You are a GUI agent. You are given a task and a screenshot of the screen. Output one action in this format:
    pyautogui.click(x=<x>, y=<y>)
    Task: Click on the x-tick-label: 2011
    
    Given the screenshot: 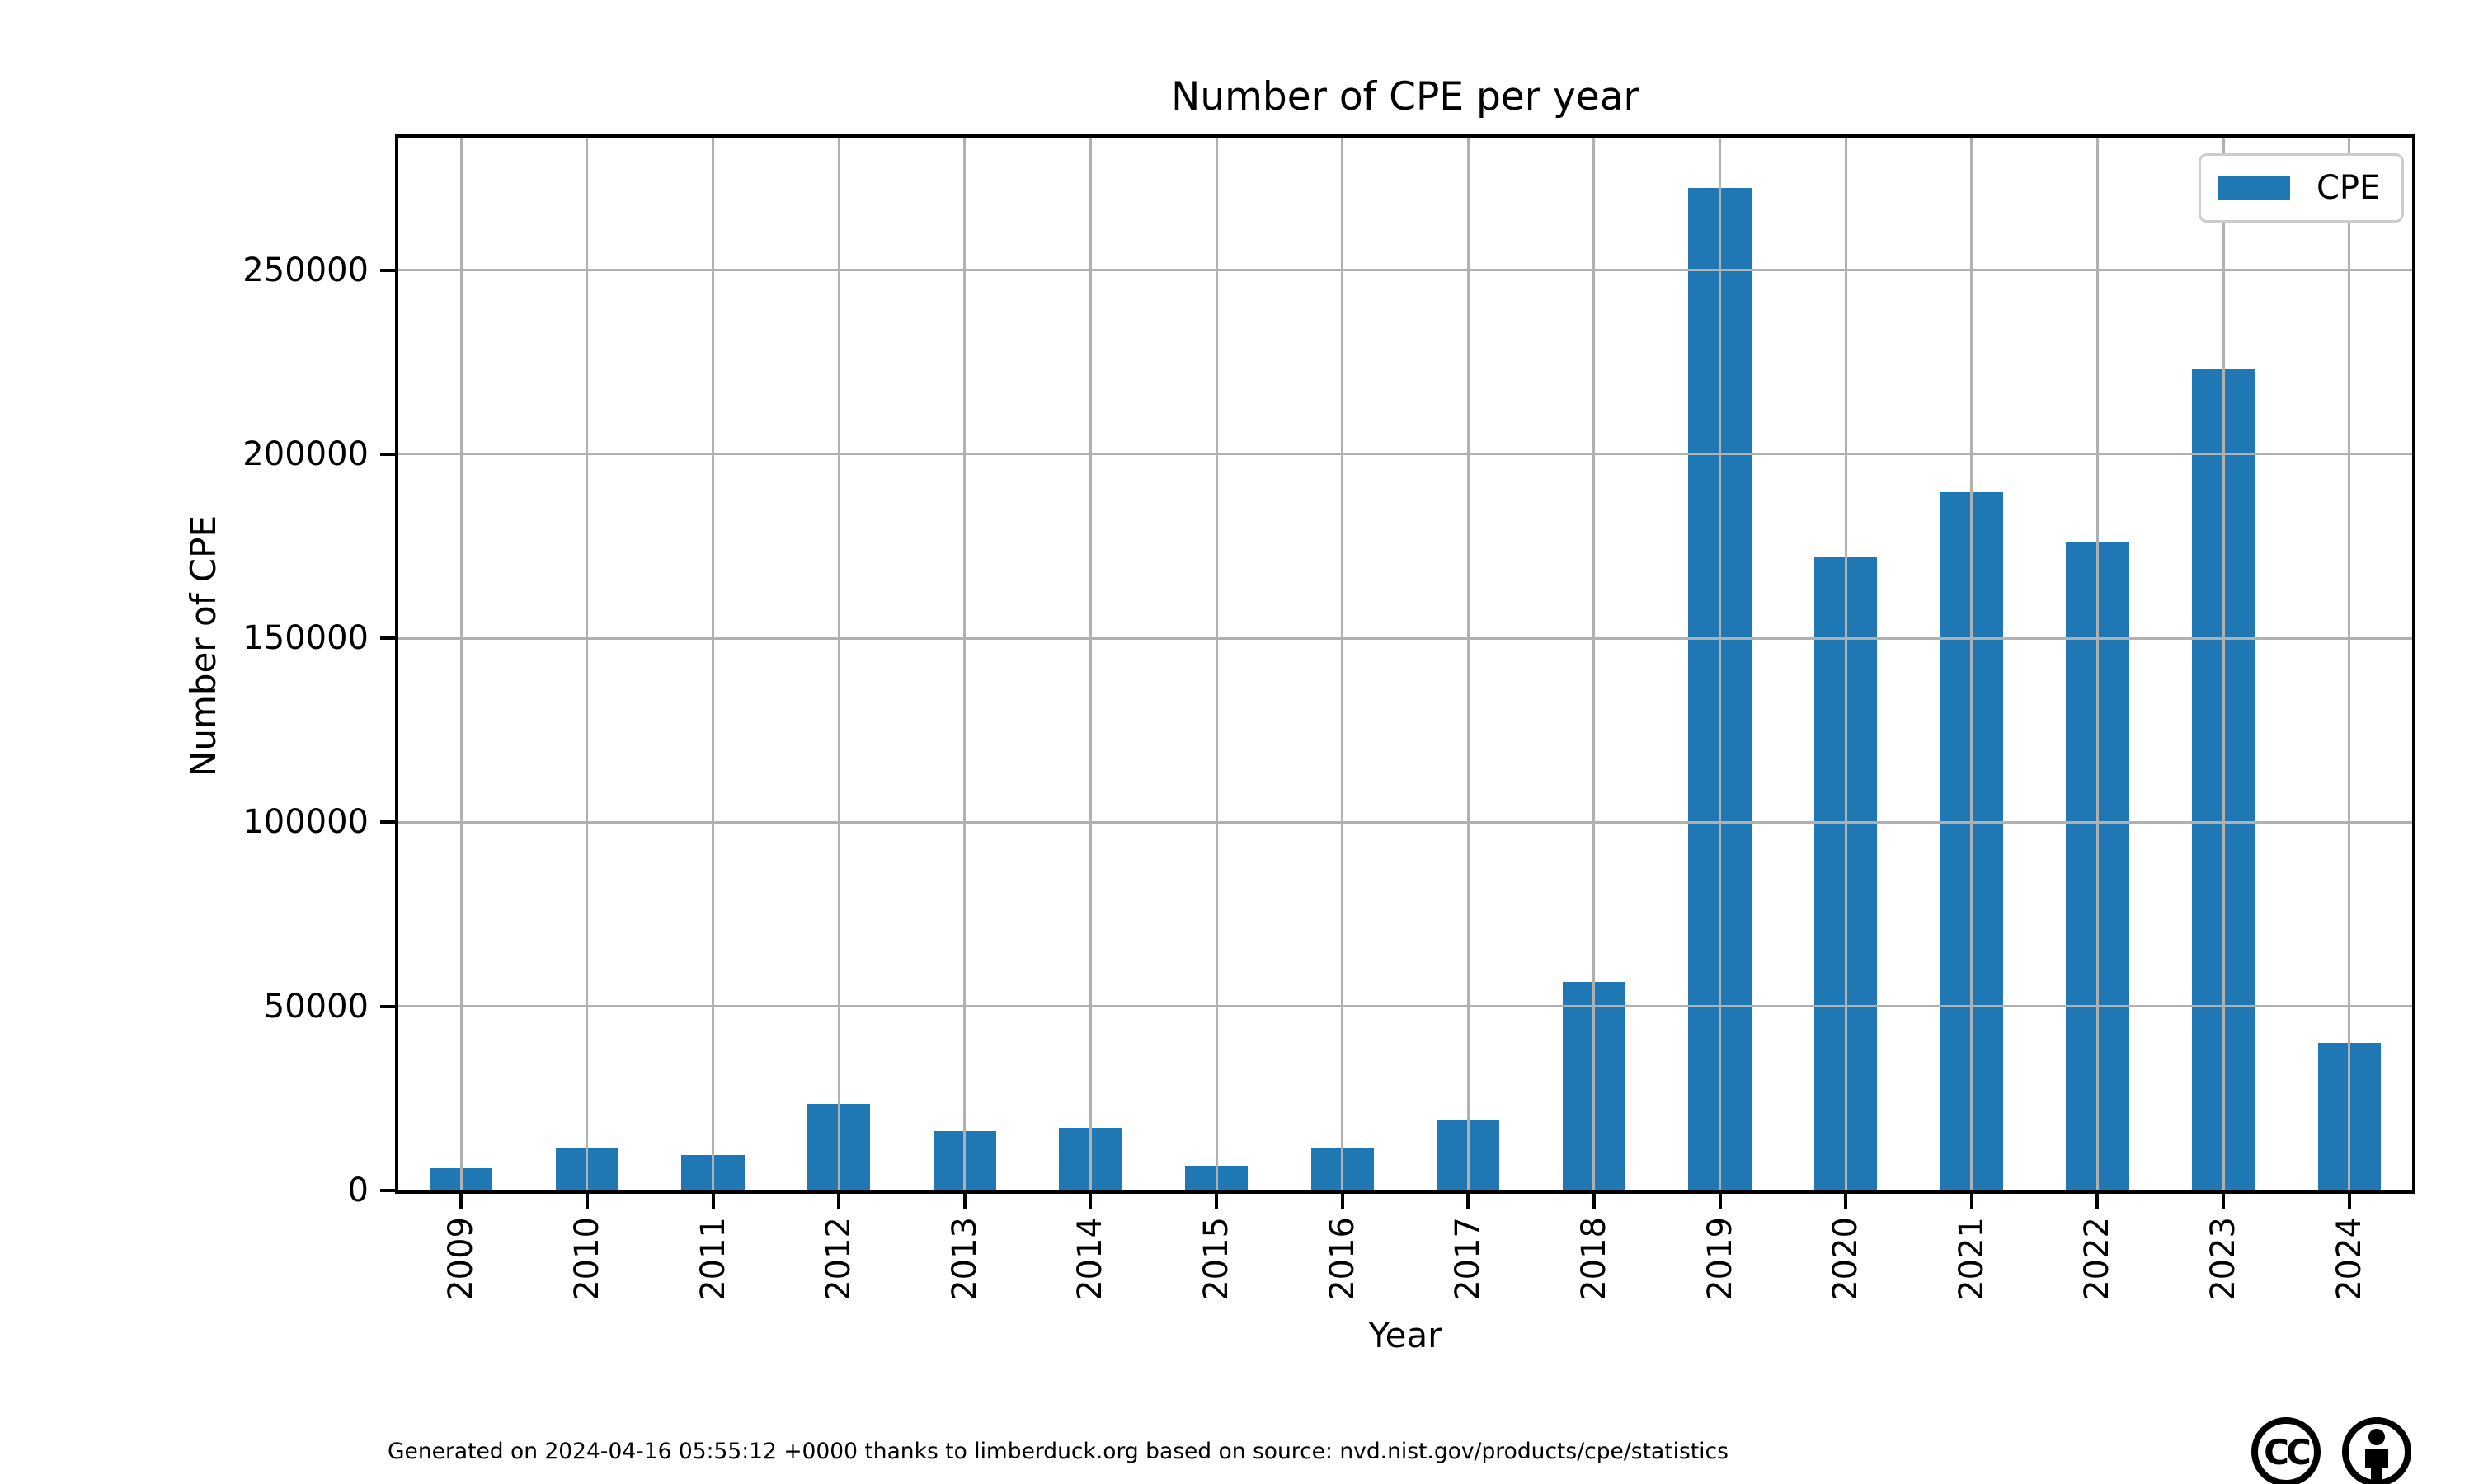 What is the action you would take?
    pyautogui.click(x=713, y=1259)
    